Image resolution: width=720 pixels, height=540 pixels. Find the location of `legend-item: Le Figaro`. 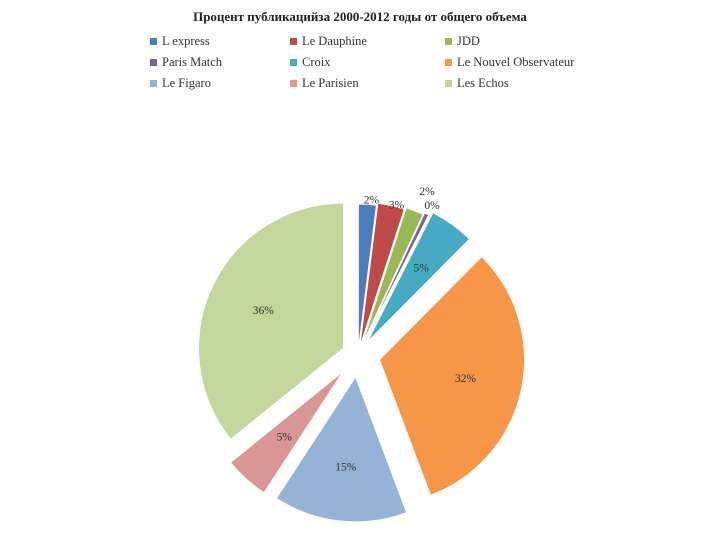

legend-item: Le Figaro is located at coordinates (180, 83).